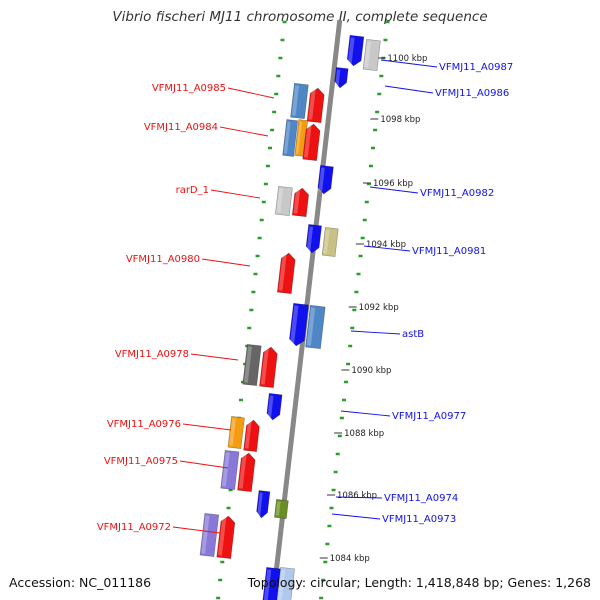 The height and width of the screenshot is (600, 600). What do you see at coordinates (144, 424) in the screenshot?
I see `gene-label-left: VFMJ11_A0976` at bounding box center [144, 424].